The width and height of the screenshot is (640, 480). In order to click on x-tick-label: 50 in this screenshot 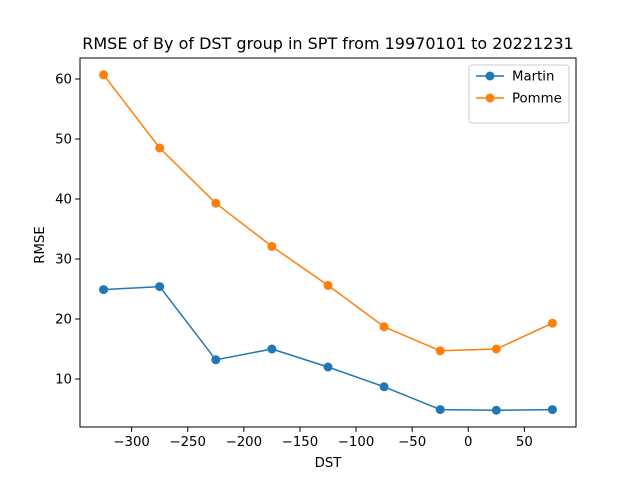, I will do `click(524, 442)`.